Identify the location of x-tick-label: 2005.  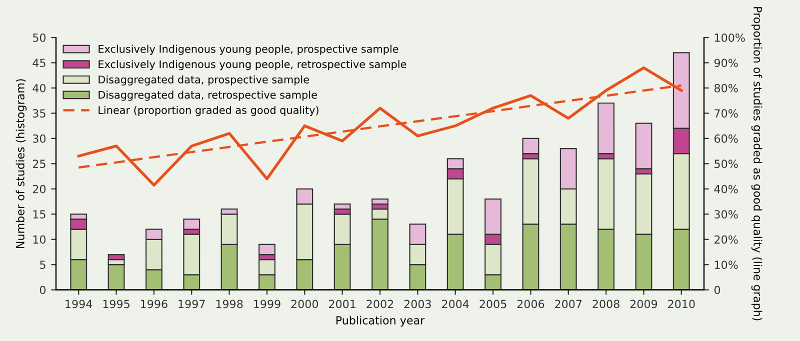
(493, 304).